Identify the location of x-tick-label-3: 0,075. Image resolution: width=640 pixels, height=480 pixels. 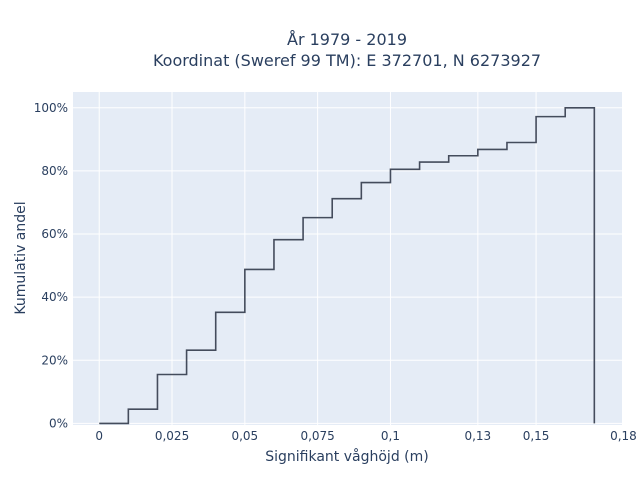
(317, 436).